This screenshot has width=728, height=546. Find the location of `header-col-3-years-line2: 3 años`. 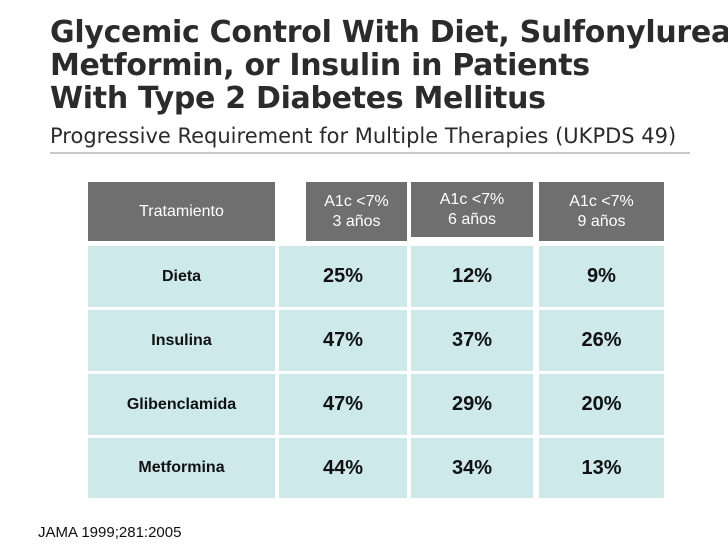

header-col-3-years-line2: 3 años is located at coordinates (356, 221).